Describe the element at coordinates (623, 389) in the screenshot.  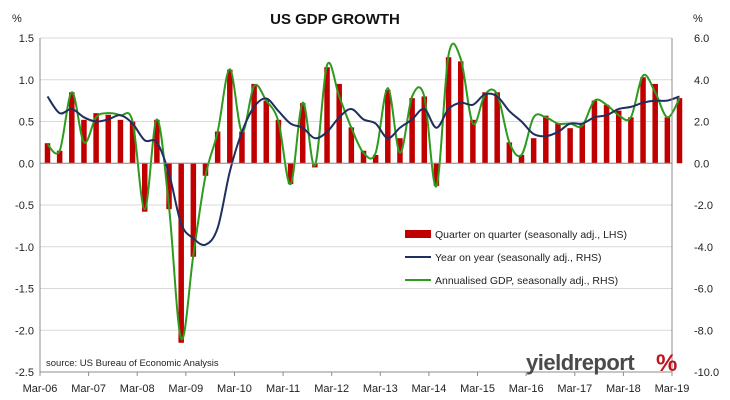
I see `x-tick-label: Mar-18` at that location.